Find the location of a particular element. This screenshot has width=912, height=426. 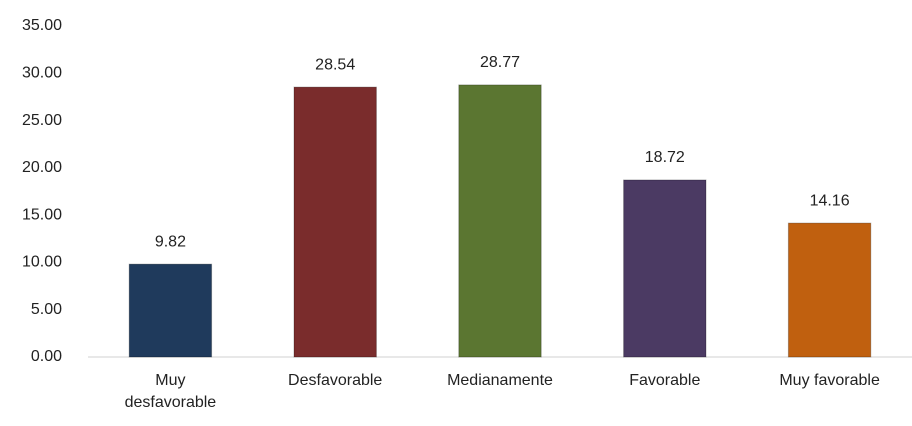

y-tick-label: 15.00 is located at coordinates (42, 214).